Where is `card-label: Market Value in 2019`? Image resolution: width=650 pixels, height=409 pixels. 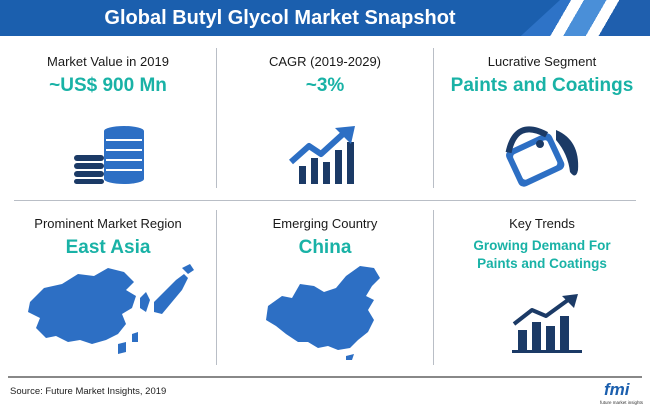 card-label: Market Value in 2019 is located at coordinates (108, 61).